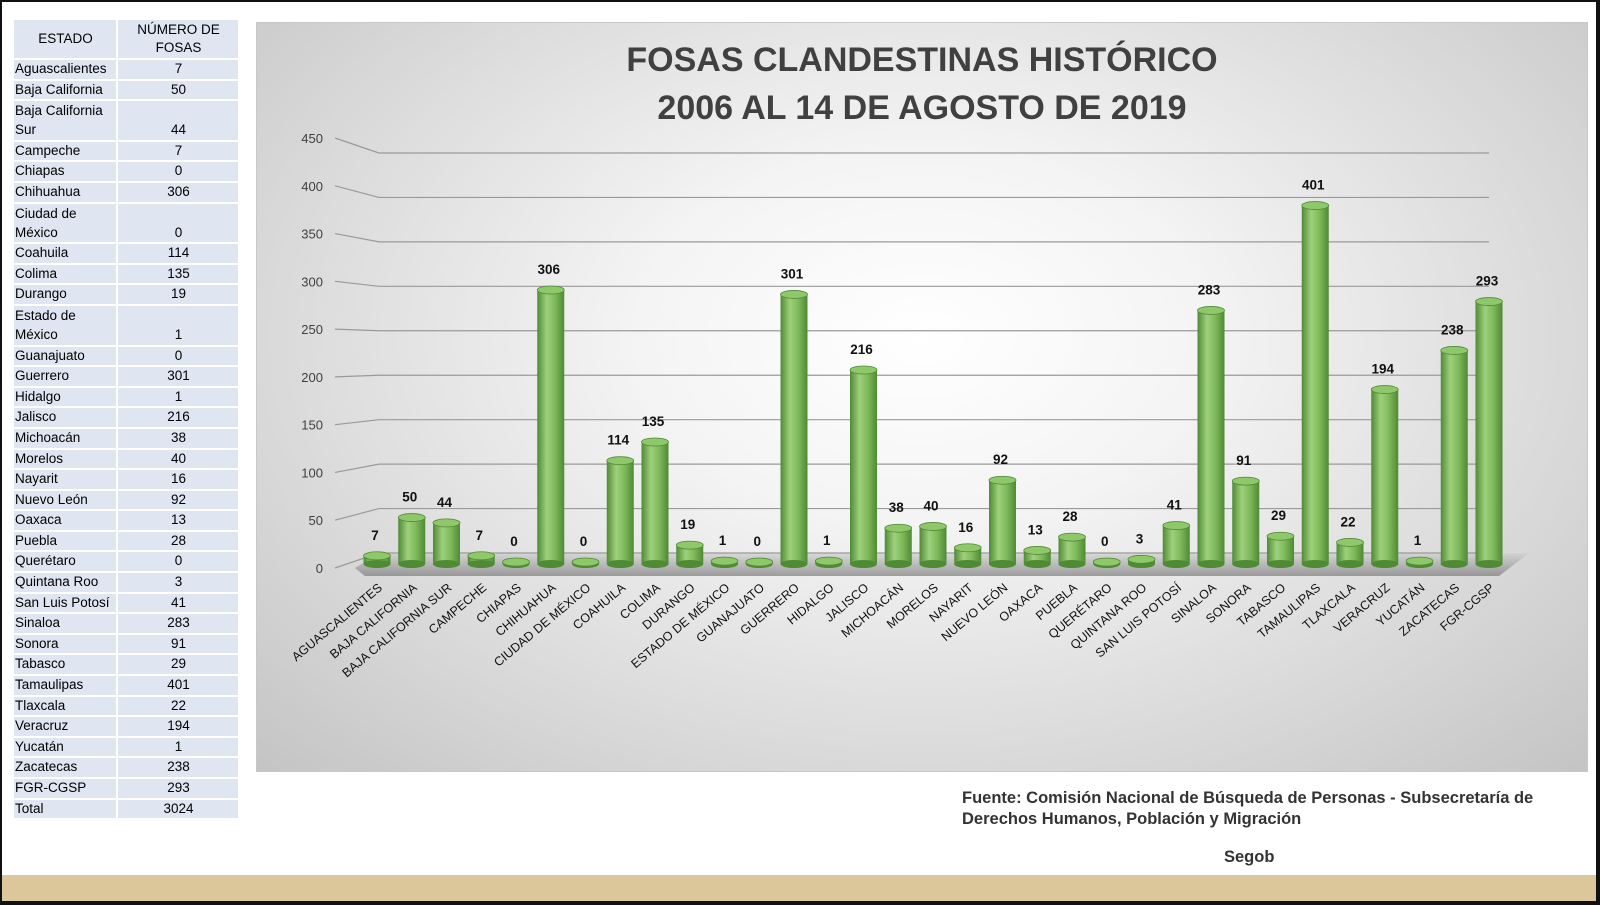 The image size is (1600, 905). Describe the element at coordinates (1249, 857) in the screenshot. I see `source-organization: Segob` at that location.